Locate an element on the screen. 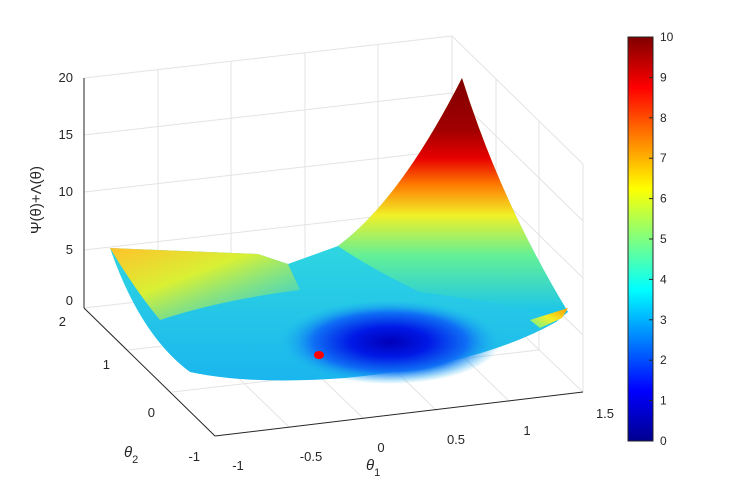  x-tick: 1 is located at coordinates (526, 430).